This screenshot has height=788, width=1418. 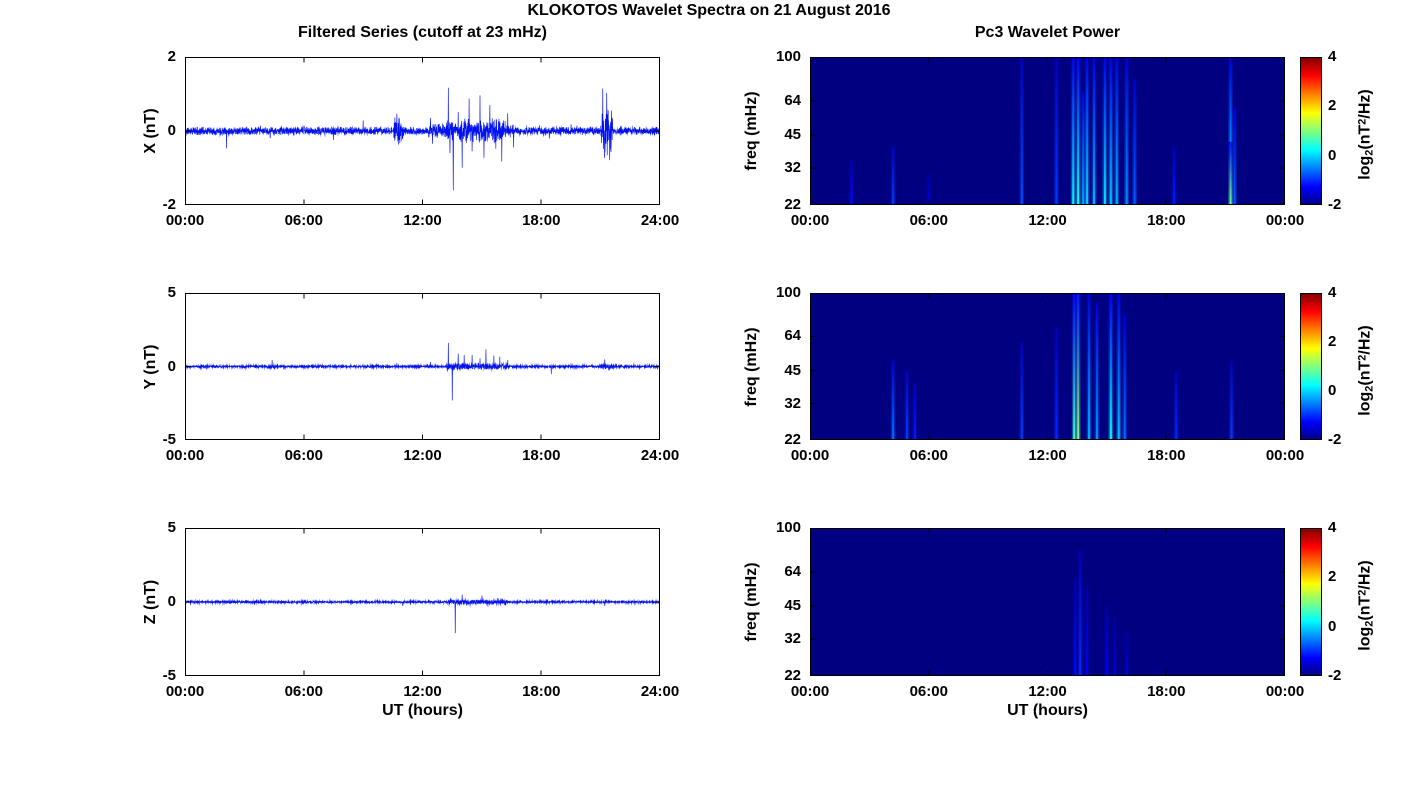 I want to click on wavelet-x-panel, so click(x=1047, y=131).